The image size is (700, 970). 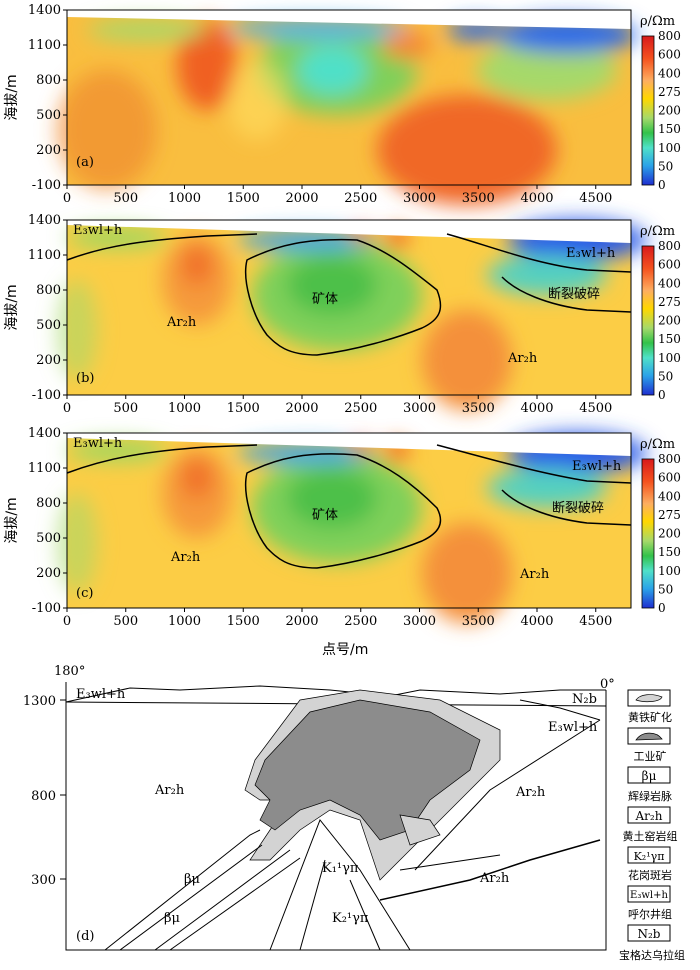 I want to click on legend-label-2: 工业矿, so click(x=650, y=756).